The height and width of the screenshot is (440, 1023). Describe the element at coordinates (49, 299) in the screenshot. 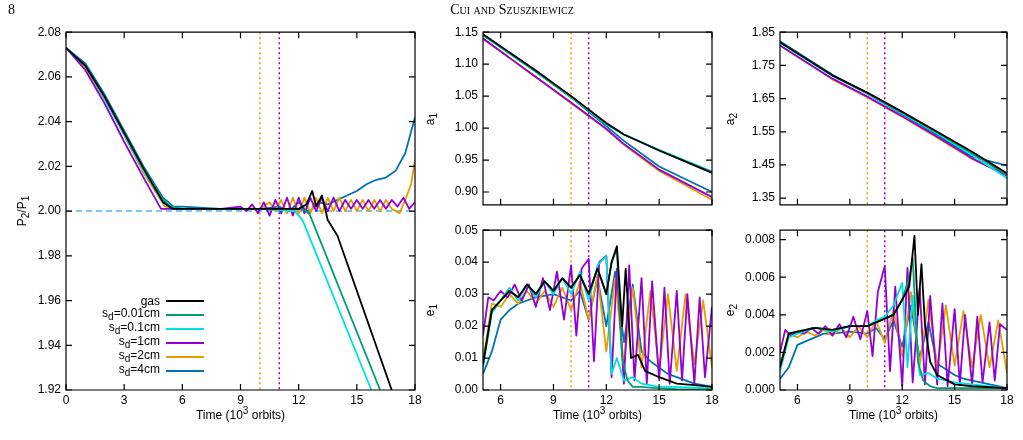

I see `y-tick-label: 1.96` at that location.